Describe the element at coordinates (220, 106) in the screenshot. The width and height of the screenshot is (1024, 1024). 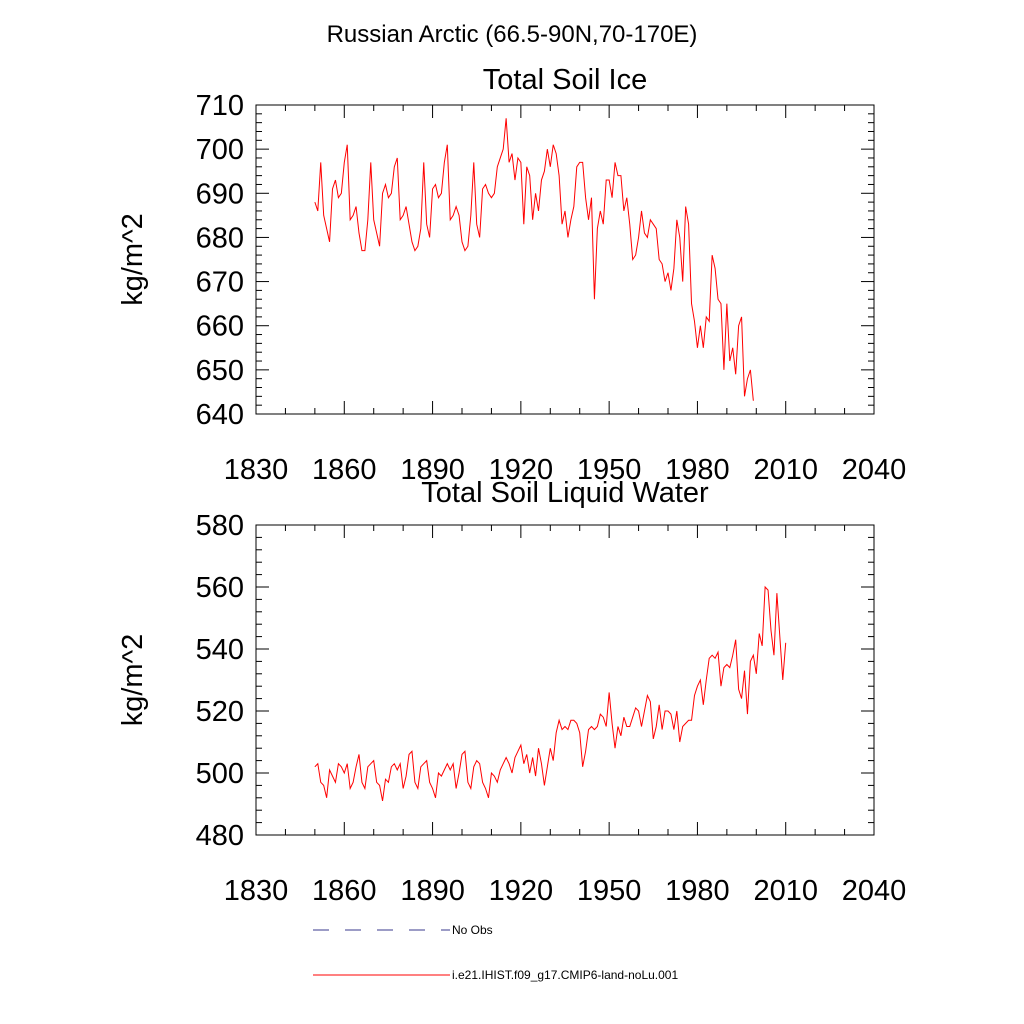
I see `y-tick-label: 710` at that location.